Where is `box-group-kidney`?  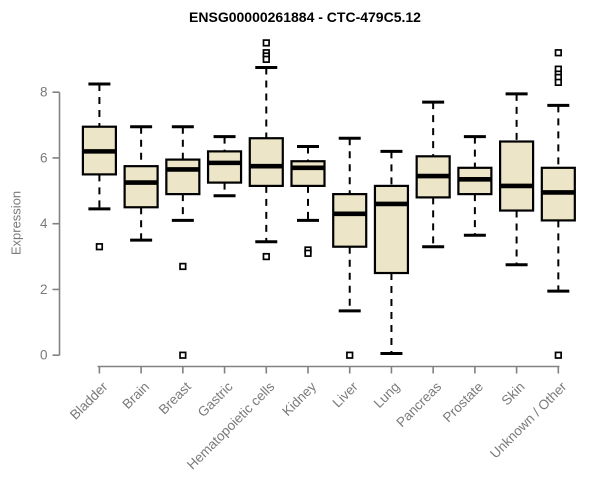
box-group-kidney is located at coordinates (308, 200).